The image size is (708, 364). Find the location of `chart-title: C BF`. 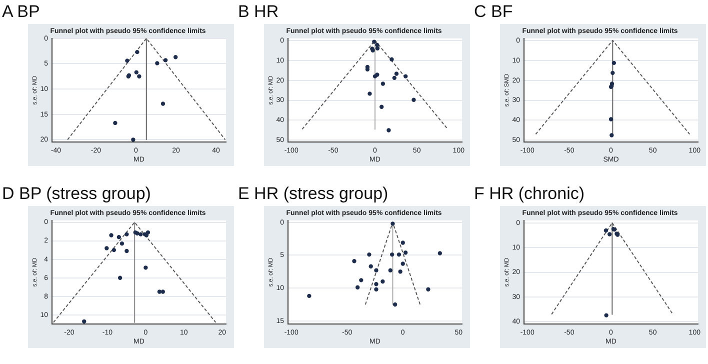

chart-title: C BF is located at coordinates (493, 12).